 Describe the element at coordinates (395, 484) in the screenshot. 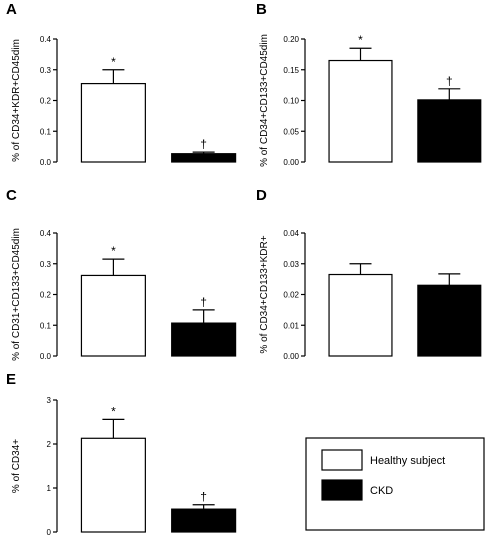

I see `legend: Healthy subject CKD` at that location.